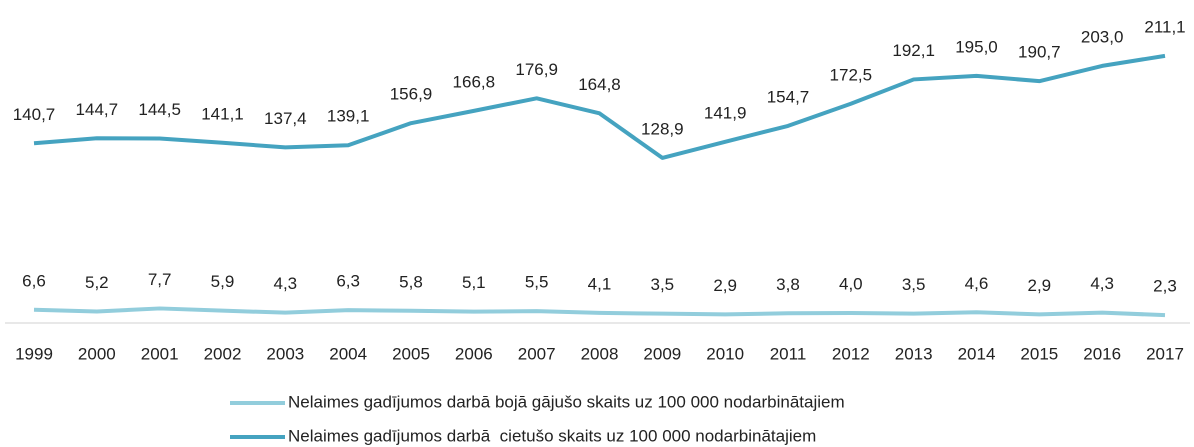 The image size is (1194, 447). What do you see at coordinates (348, 281) in the screenshot?
I see `data-label: 6,3` at bounding box center [348, 281].